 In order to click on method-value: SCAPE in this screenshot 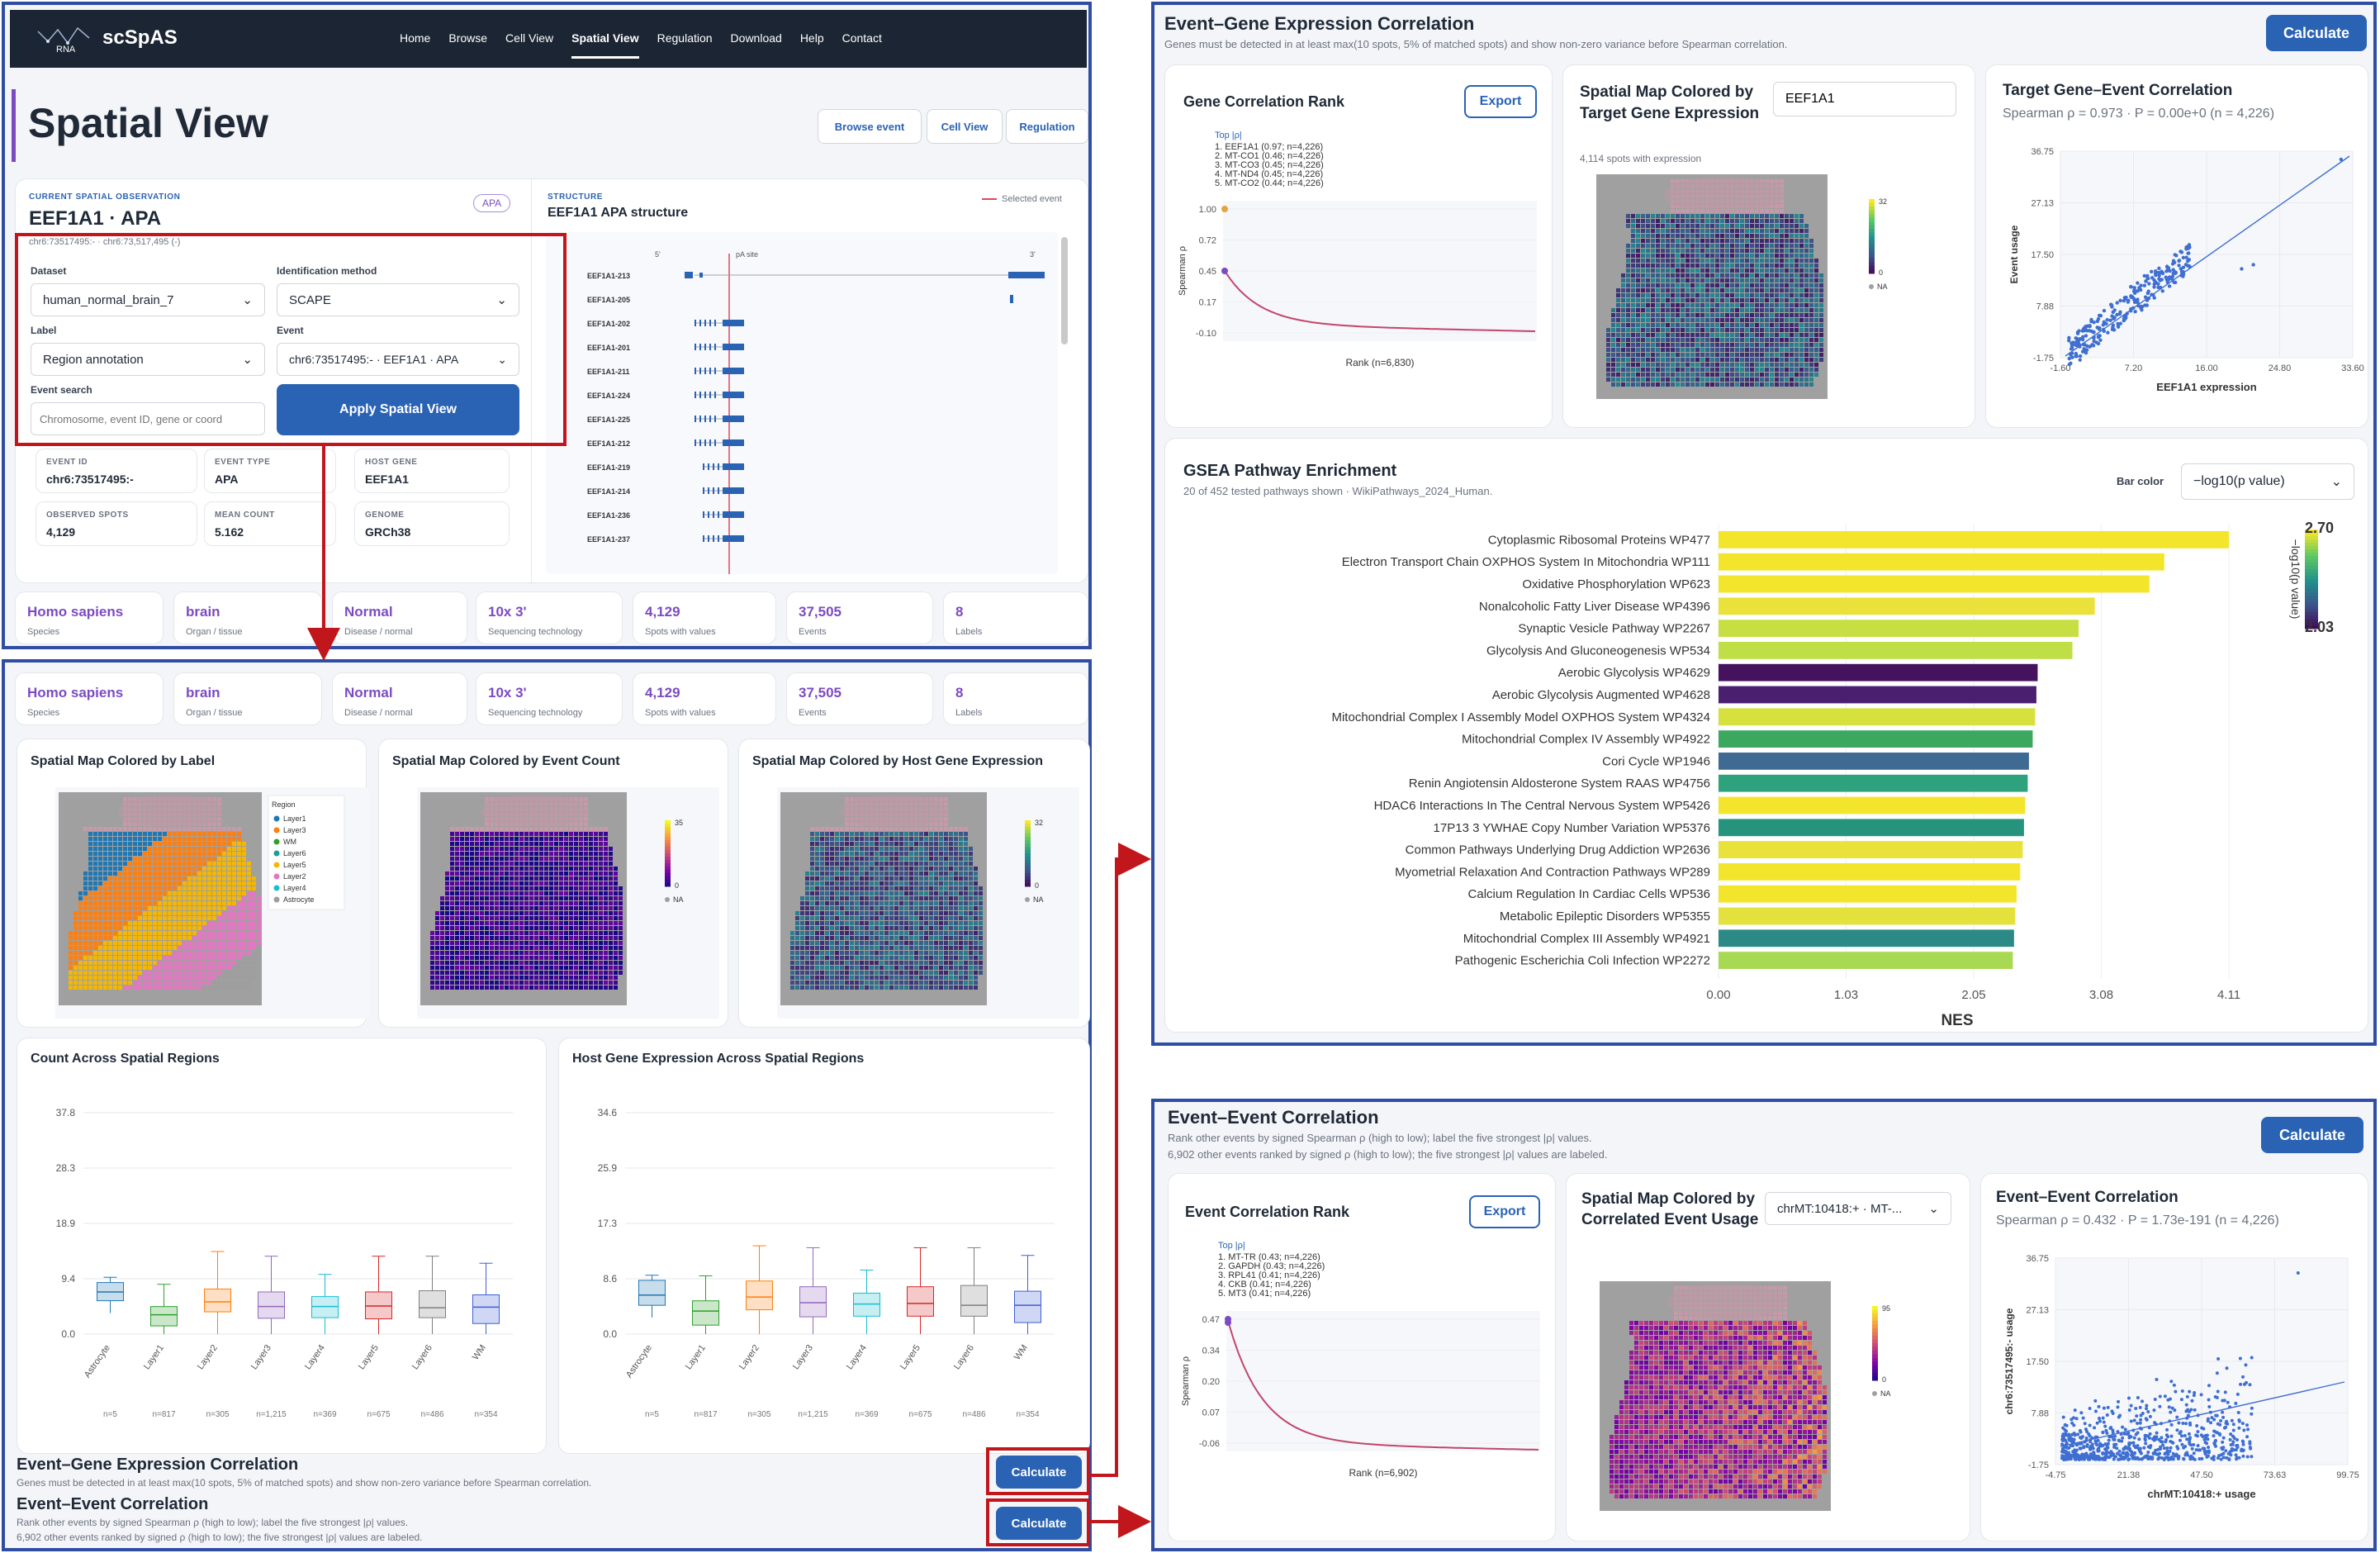, I will do `click(310, 299)`.